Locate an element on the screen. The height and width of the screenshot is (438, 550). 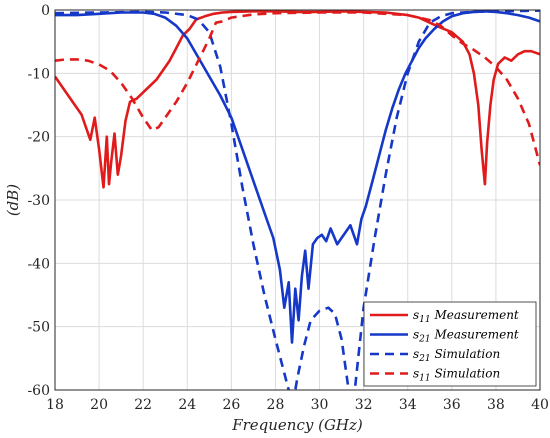
x-tick-label: 30 is located at coordinates (320, 405).